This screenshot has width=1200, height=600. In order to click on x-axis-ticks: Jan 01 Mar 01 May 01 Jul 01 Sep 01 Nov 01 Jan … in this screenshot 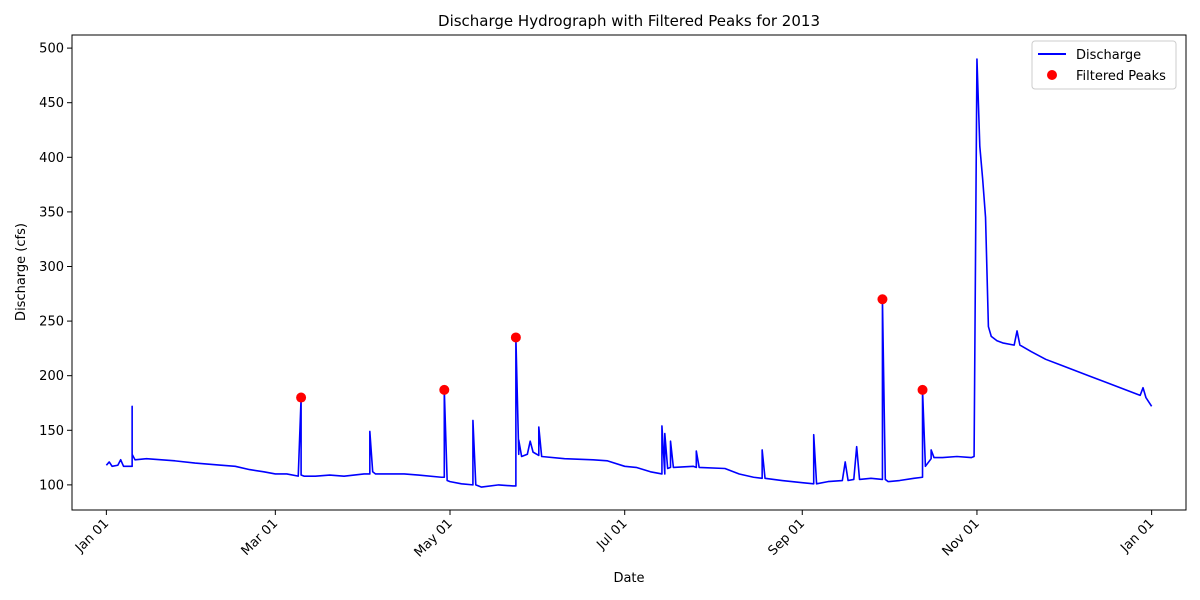, I will do `click(614, 535)`.